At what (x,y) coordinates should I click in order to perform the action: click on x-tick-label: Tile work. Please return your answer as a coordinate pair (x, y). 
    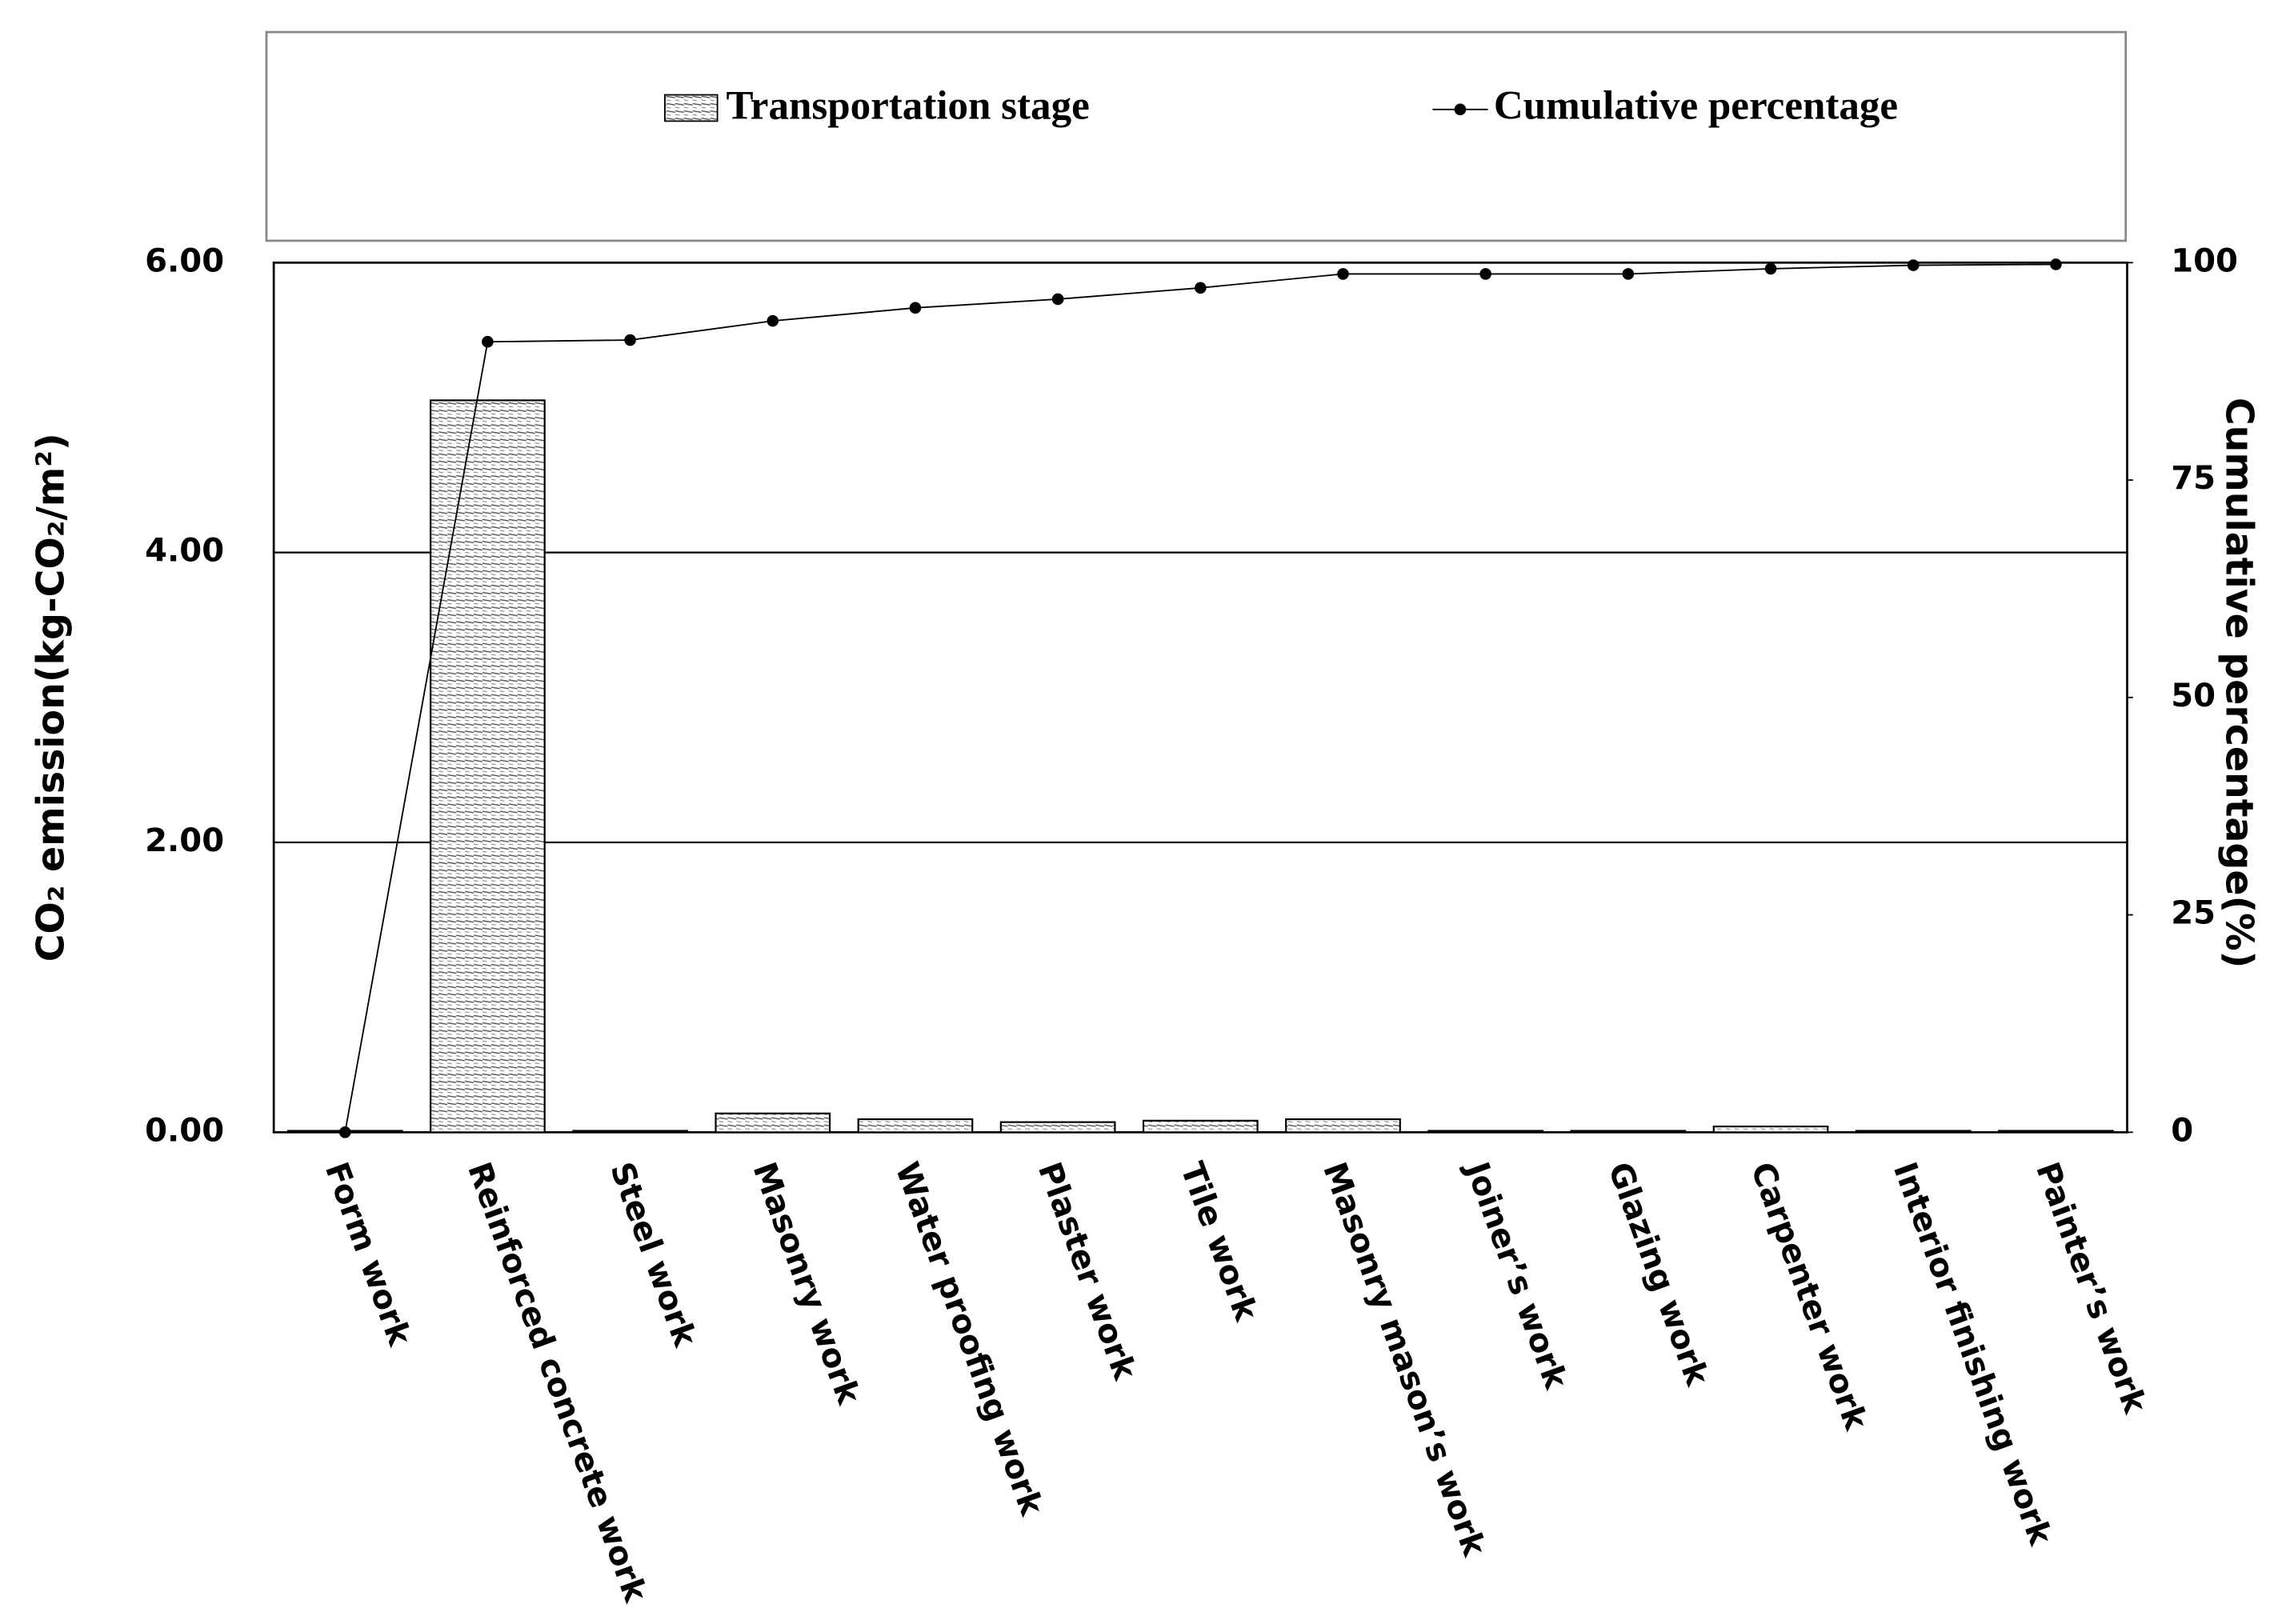
    Looking at the image, I should click on (1219, 1242).